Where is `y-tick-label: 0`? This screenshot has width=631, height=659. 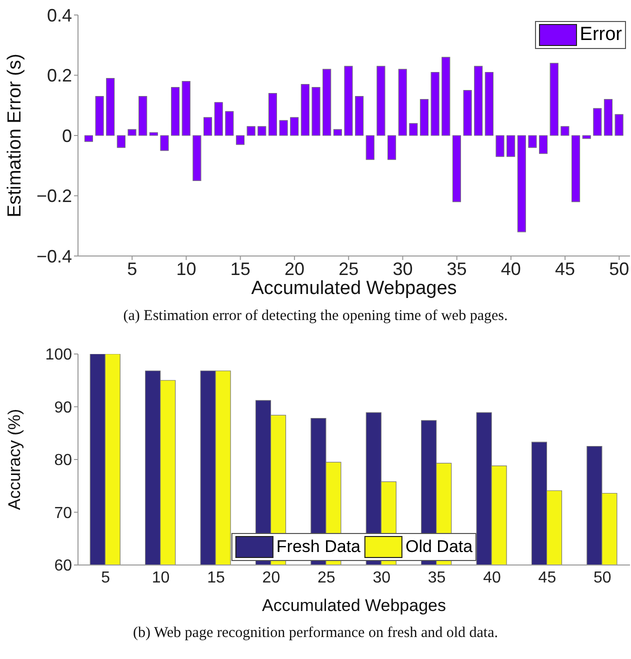
y-tick-label: 0 is located at coordinates (67, 136).